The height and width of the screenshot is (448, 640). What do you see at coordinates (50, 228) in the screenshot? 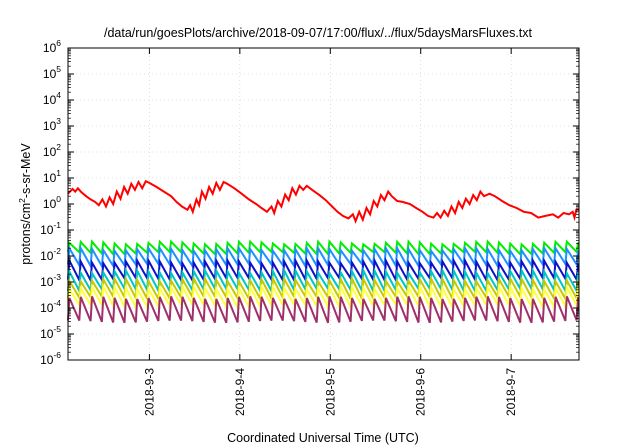
I see `y-tick-label: 10⁻¹` at bounding box center [50, 228].